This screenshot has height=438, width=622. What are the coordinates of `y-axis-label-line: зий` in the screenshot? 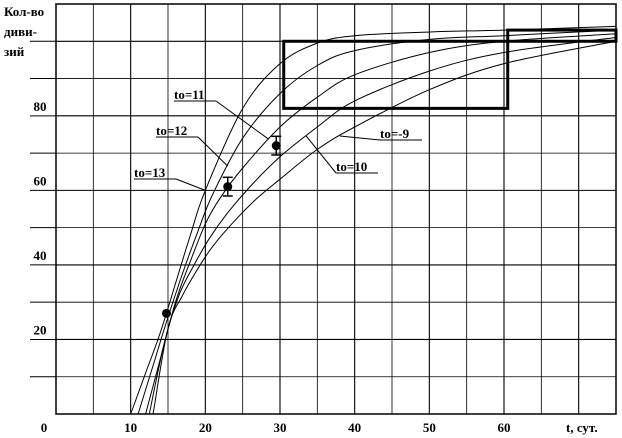 It's located at (14, 51).